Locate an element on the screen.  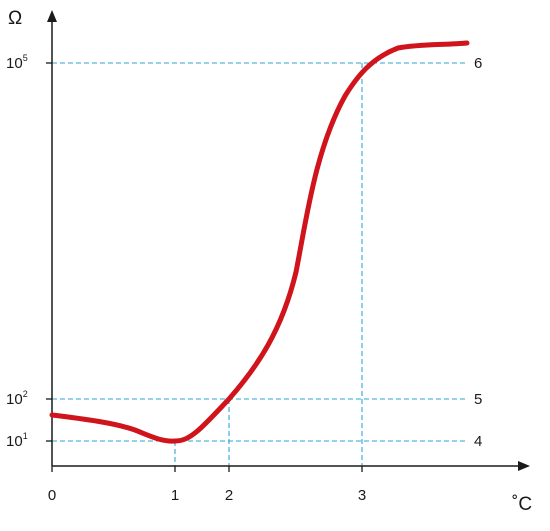
reference-label-5: 5 is located at coordinates (478, 399).